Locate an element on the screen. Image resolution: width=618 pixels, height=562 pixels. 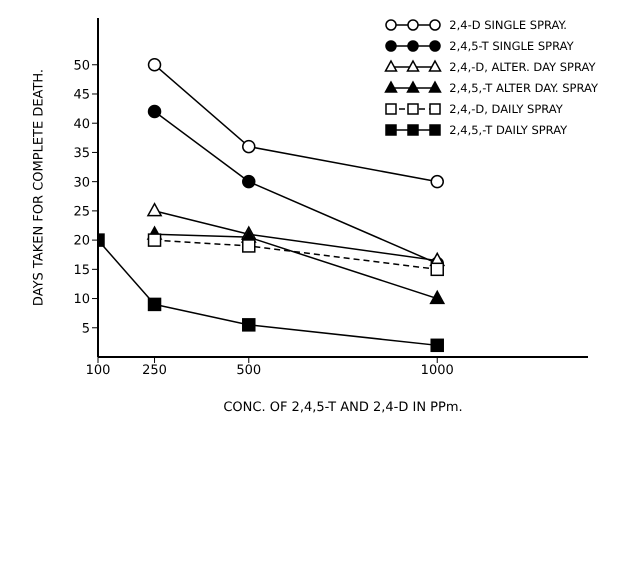
x-tick-label: 250 is located at coordinates (154, 370).